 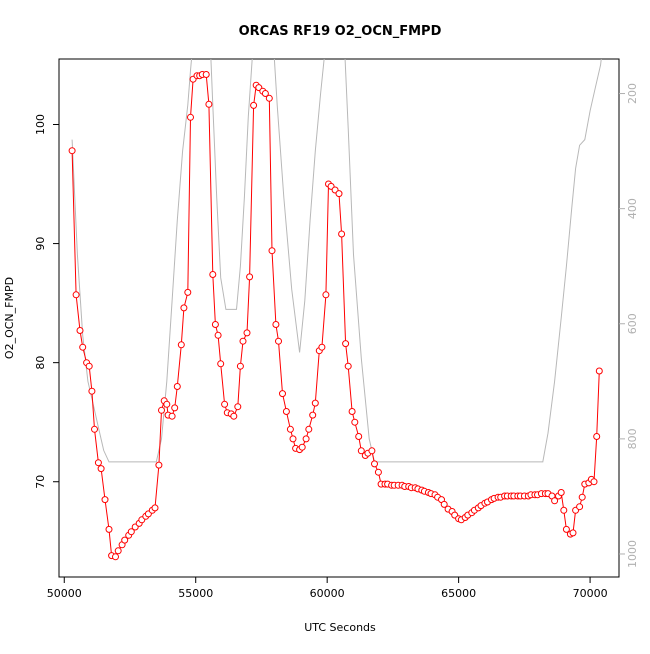 I want to click on right-y-tick-label: 200, so click(x=632, y=93).